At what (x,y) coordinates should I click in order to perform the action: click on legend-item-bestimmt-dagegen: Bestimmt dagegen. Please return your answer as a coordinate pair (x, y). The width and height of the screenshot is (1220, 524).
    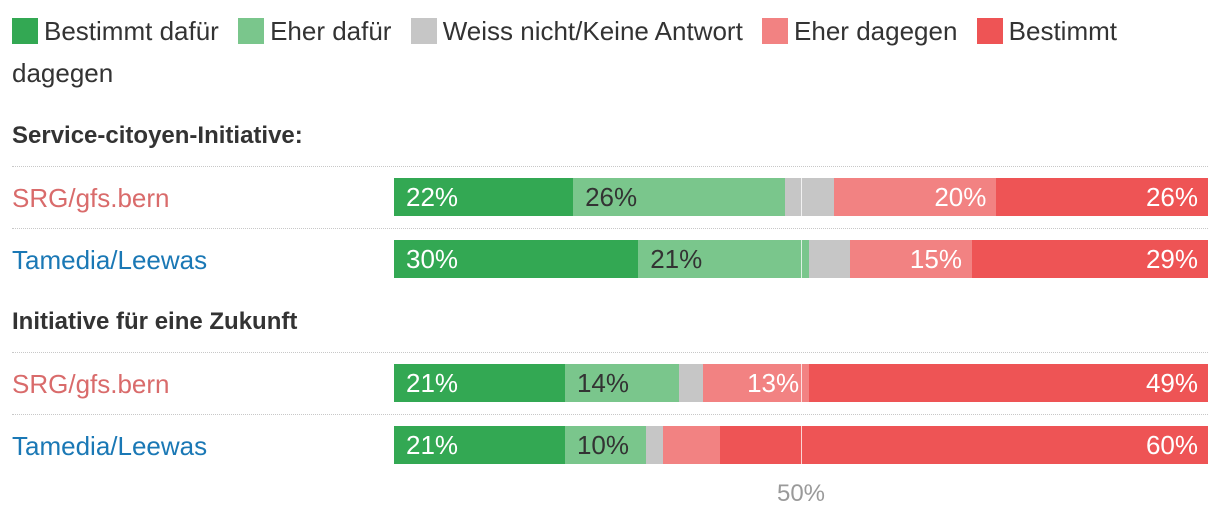
    Looking at the image, I should click on (564, 52).